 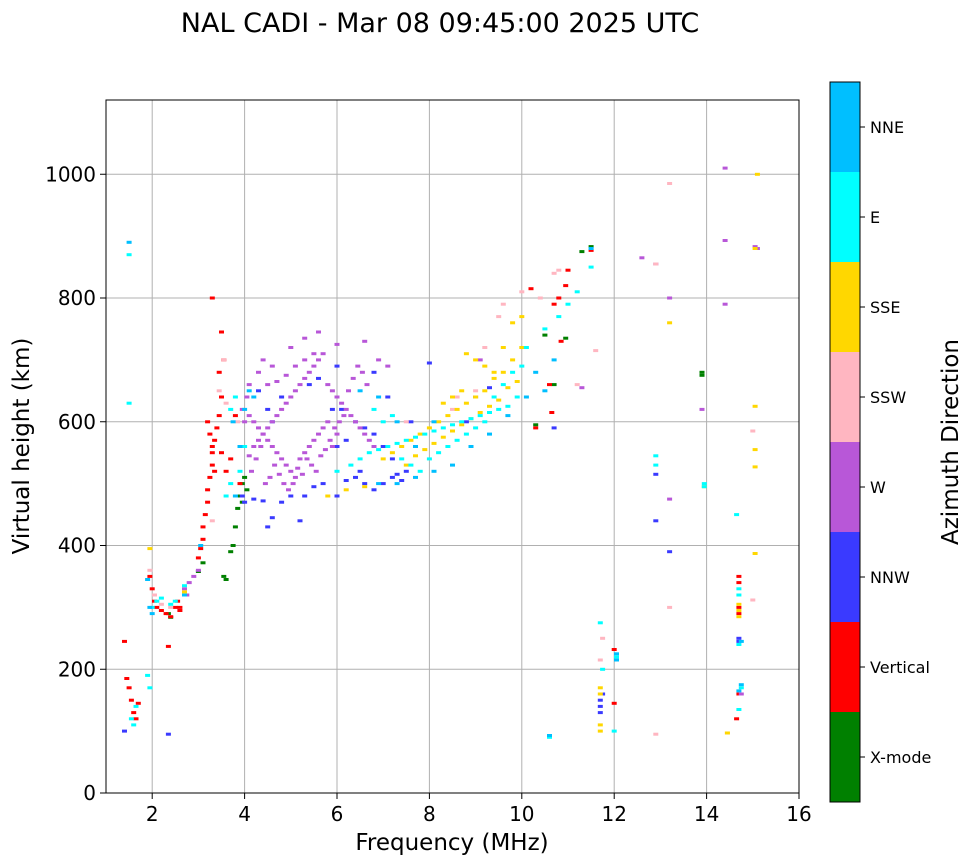 What do you see at coordinates (451, 843) in the screenshot?
I see `x-axis-label: Frequency (MHz)` at bounding box center [451, 843].